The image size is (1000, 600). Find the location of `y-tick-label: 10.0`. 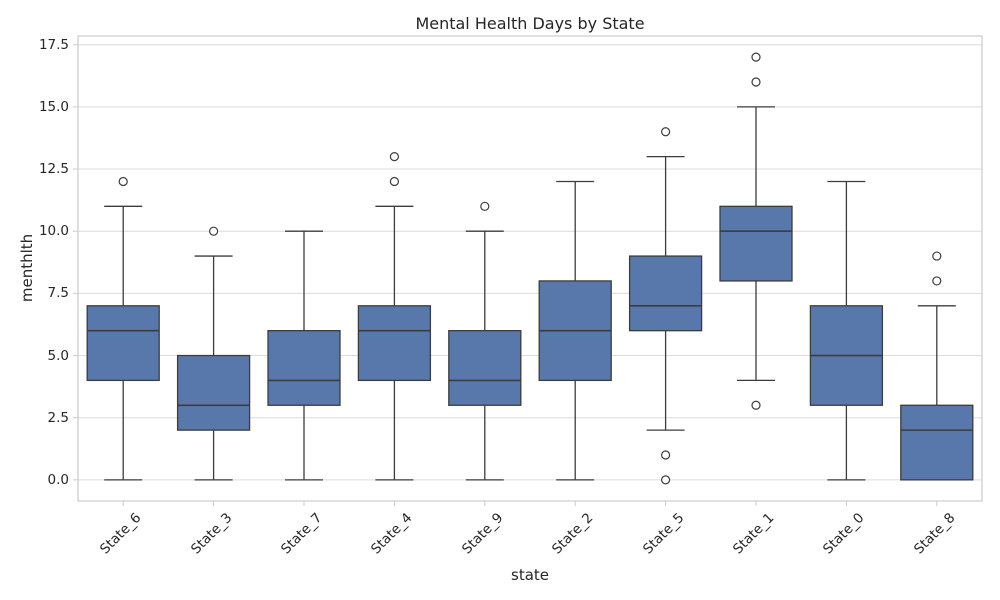

y-tick-label: 10.0 is located at coordinates (53, 231).